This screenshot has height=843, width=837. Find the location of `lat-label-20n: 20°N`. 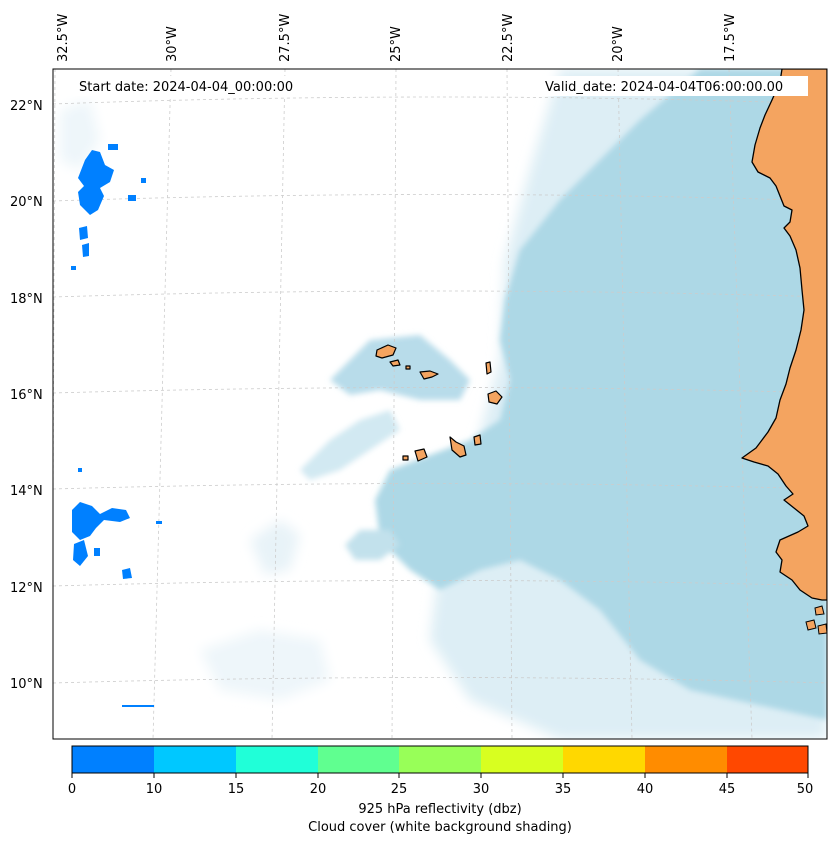

lat-label-20n: 20°N is located at coordinates (26, 202).